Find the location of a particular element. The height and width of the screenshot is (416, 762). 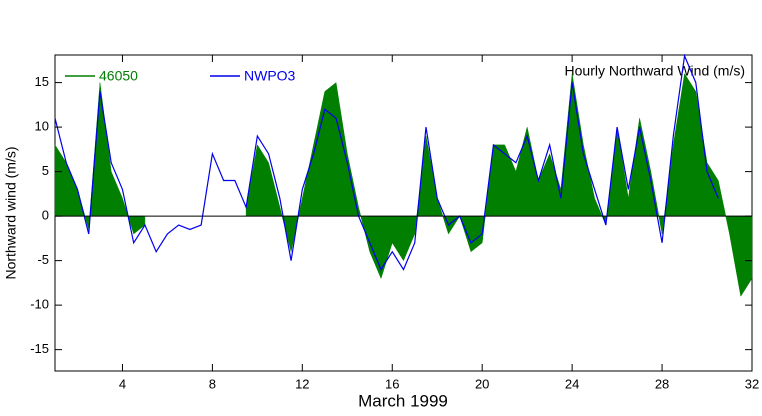

y-axis-label: Northward wind (m/s) is located at coordinates (11, 212).